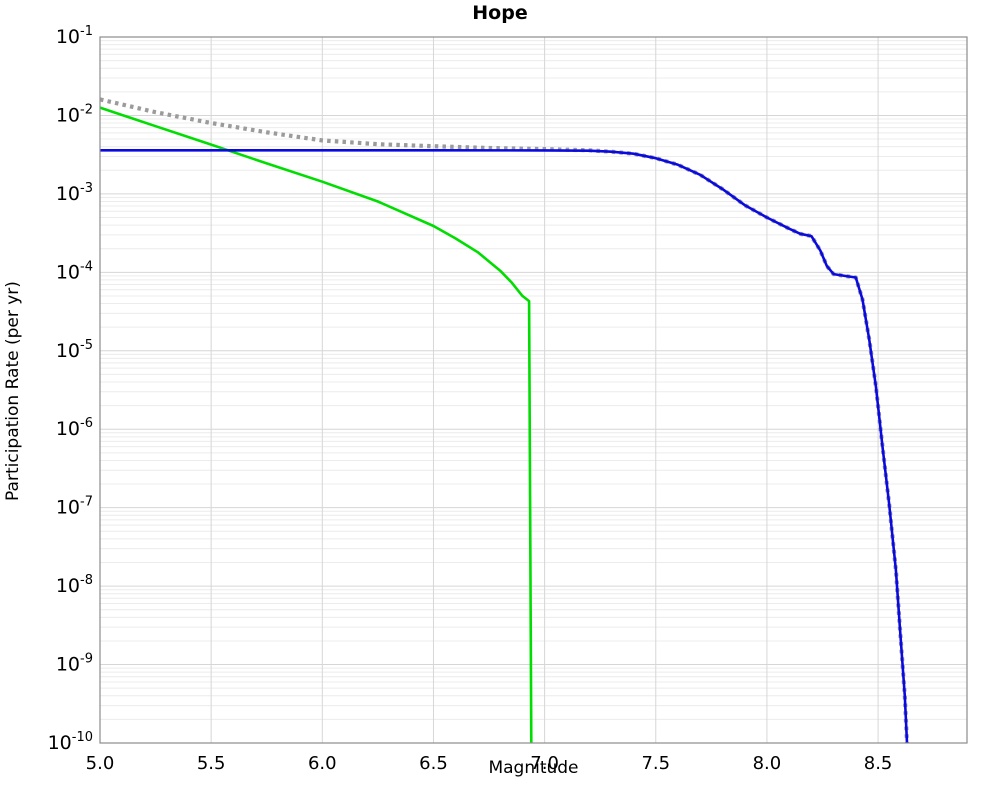  What do you see at coordinates (767, 763) in the screenshot?
I see `x-tick-label: 8.0` at bounding box center [767, 763].